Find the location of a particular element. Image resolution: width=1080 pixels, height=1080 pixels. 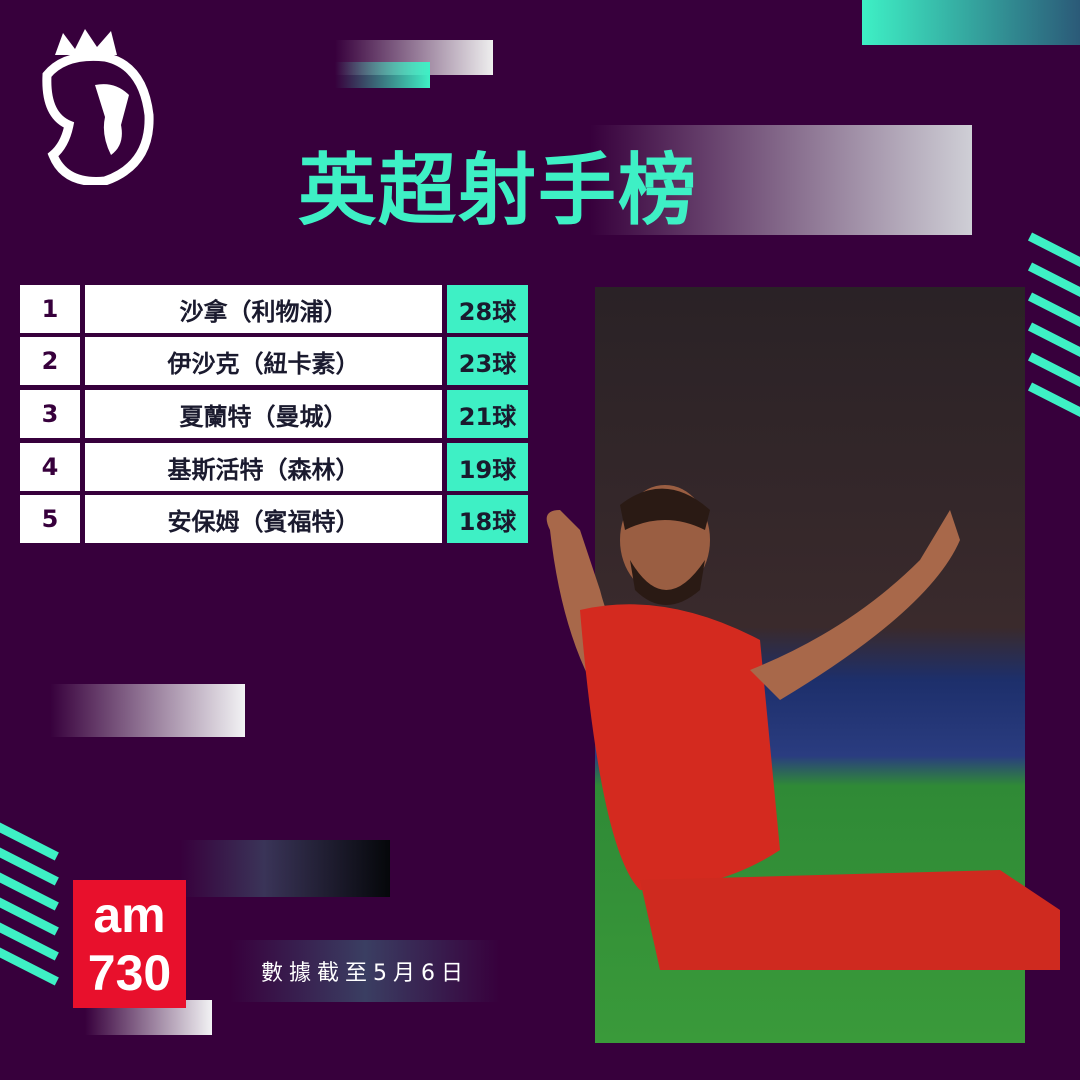

goals-cell: 28球 is located at coordinates (487, 309).